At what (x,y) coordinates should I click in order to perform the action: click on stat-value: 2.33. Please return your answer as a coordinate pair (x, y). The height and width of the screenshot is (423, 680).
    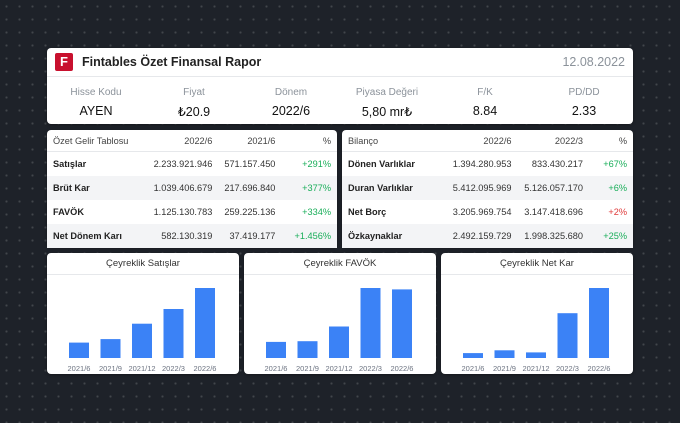
    Looking at the image, I should click on (584, 111).